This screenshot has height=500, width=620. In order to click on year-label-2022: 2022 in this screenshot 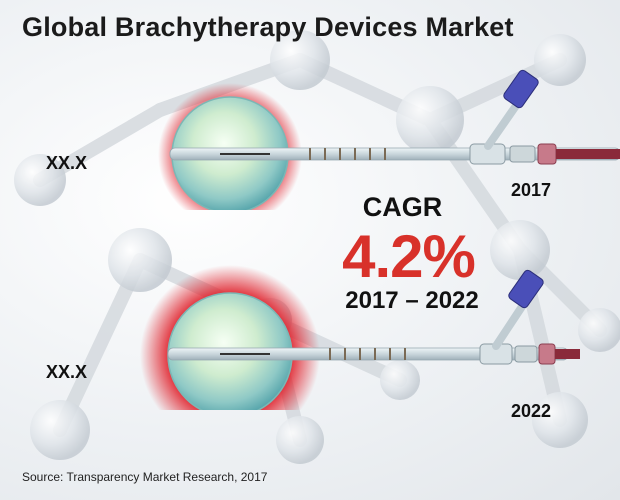, I will do `click(531, 411)`.